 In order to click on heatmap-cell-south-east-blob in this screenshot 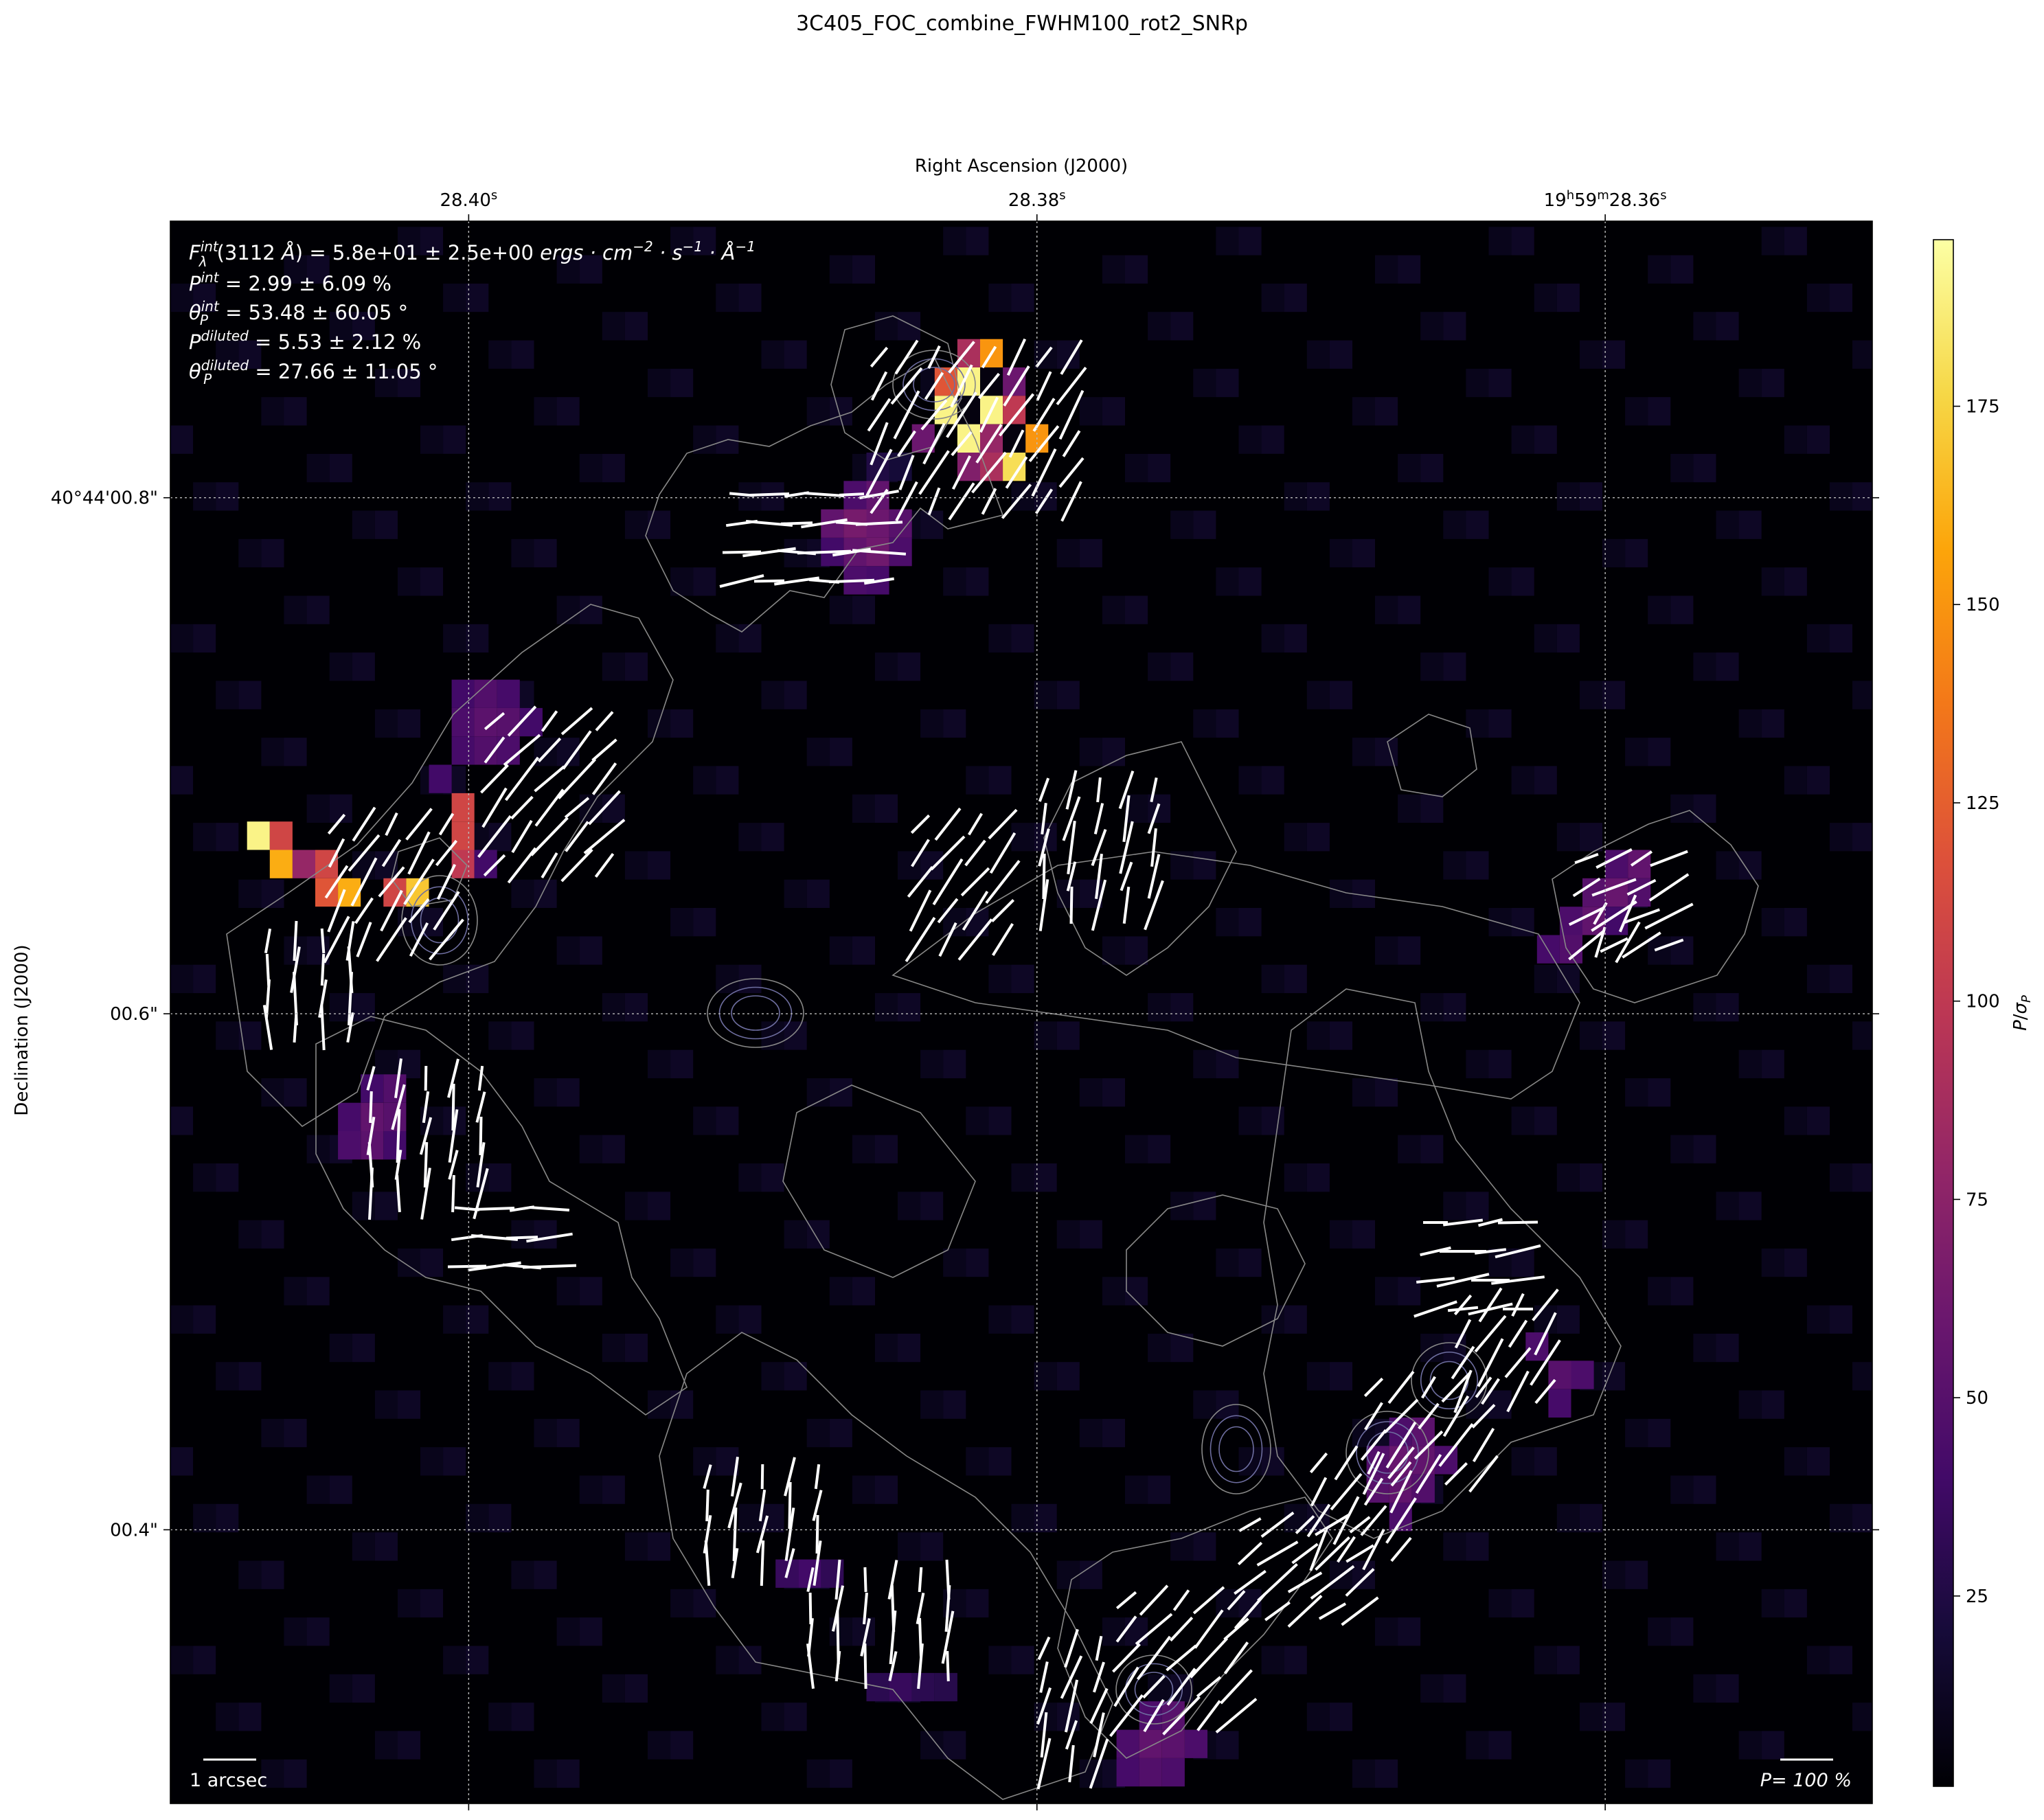, I will do `click(1582, 1375)`.